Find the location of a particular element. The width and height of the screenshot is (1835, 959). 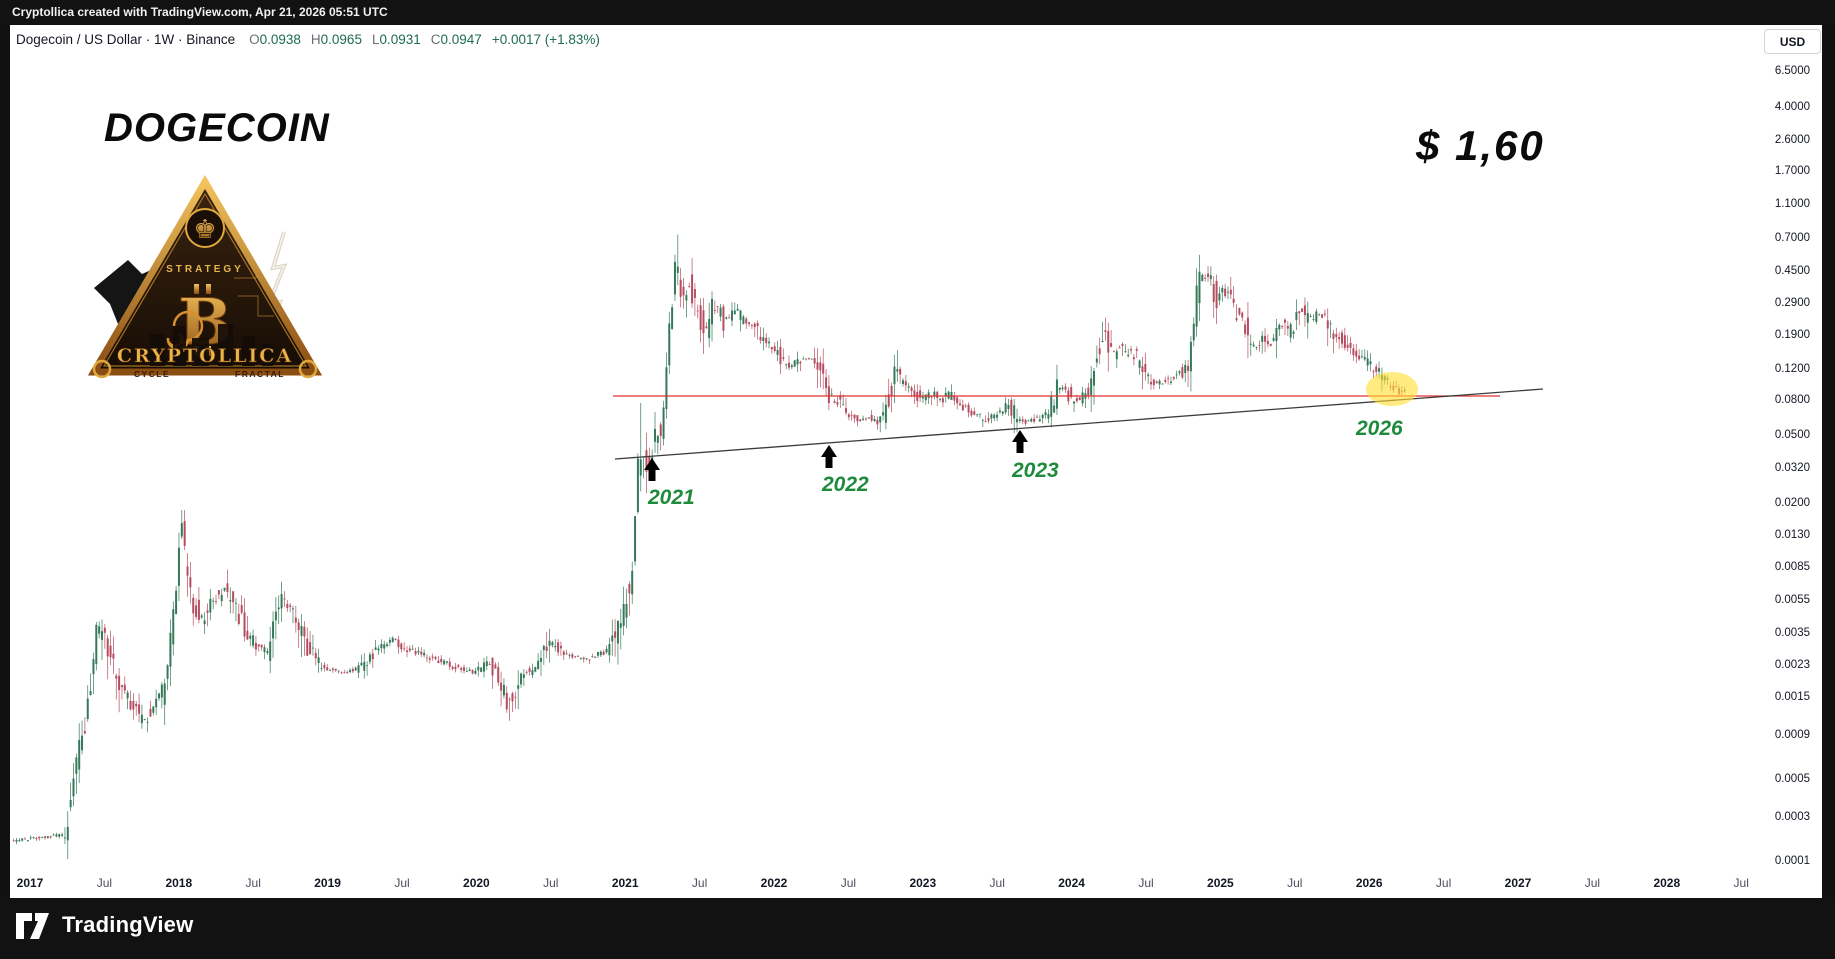

price-tick-label: 0.0015 is located at coordinates (1792, 696).